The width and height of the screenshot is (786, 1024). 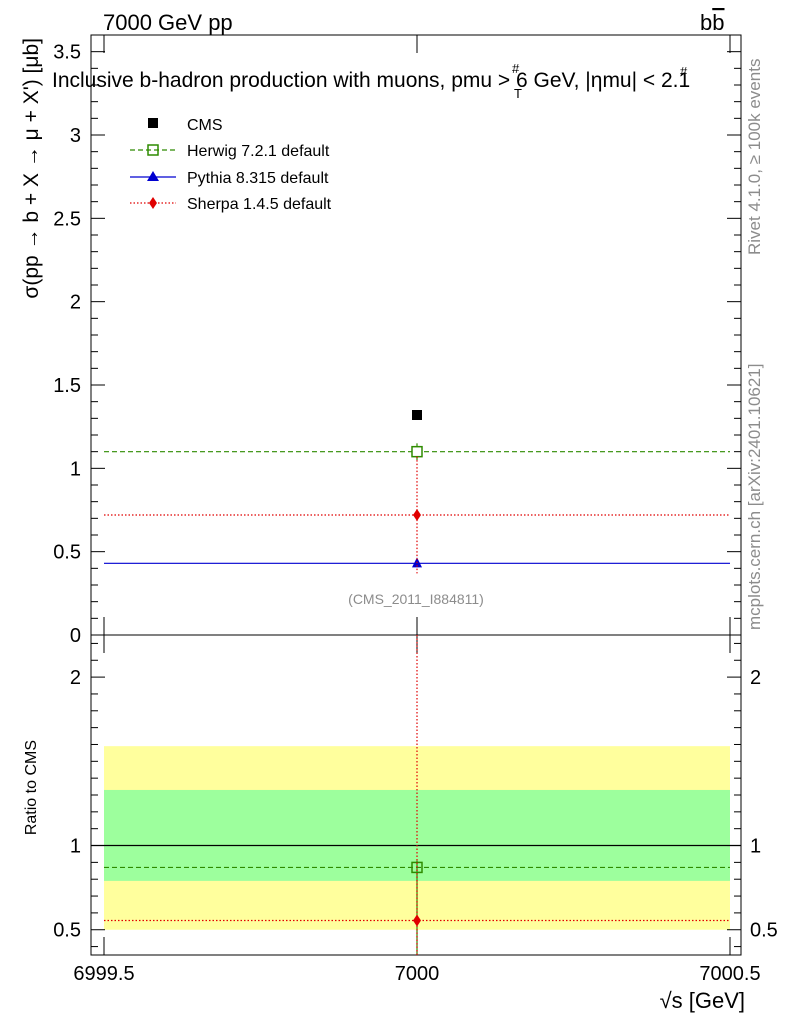 What do you see at coordinates (259, 204) in the screenshot?
I see `legend-label-sherpa: Sherpa 1.4.5 default` at bounding box center [259, 204].